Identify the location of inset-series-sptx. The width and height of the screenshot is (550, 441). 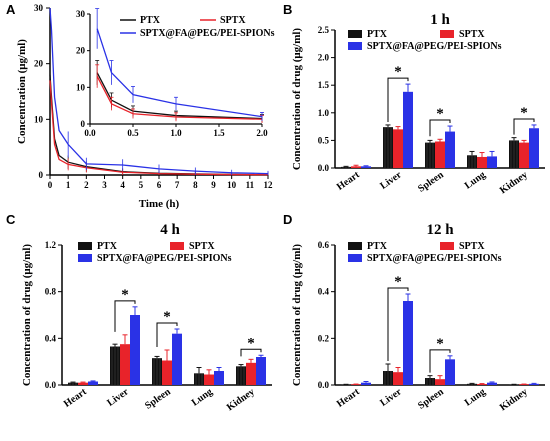
(179, 94).